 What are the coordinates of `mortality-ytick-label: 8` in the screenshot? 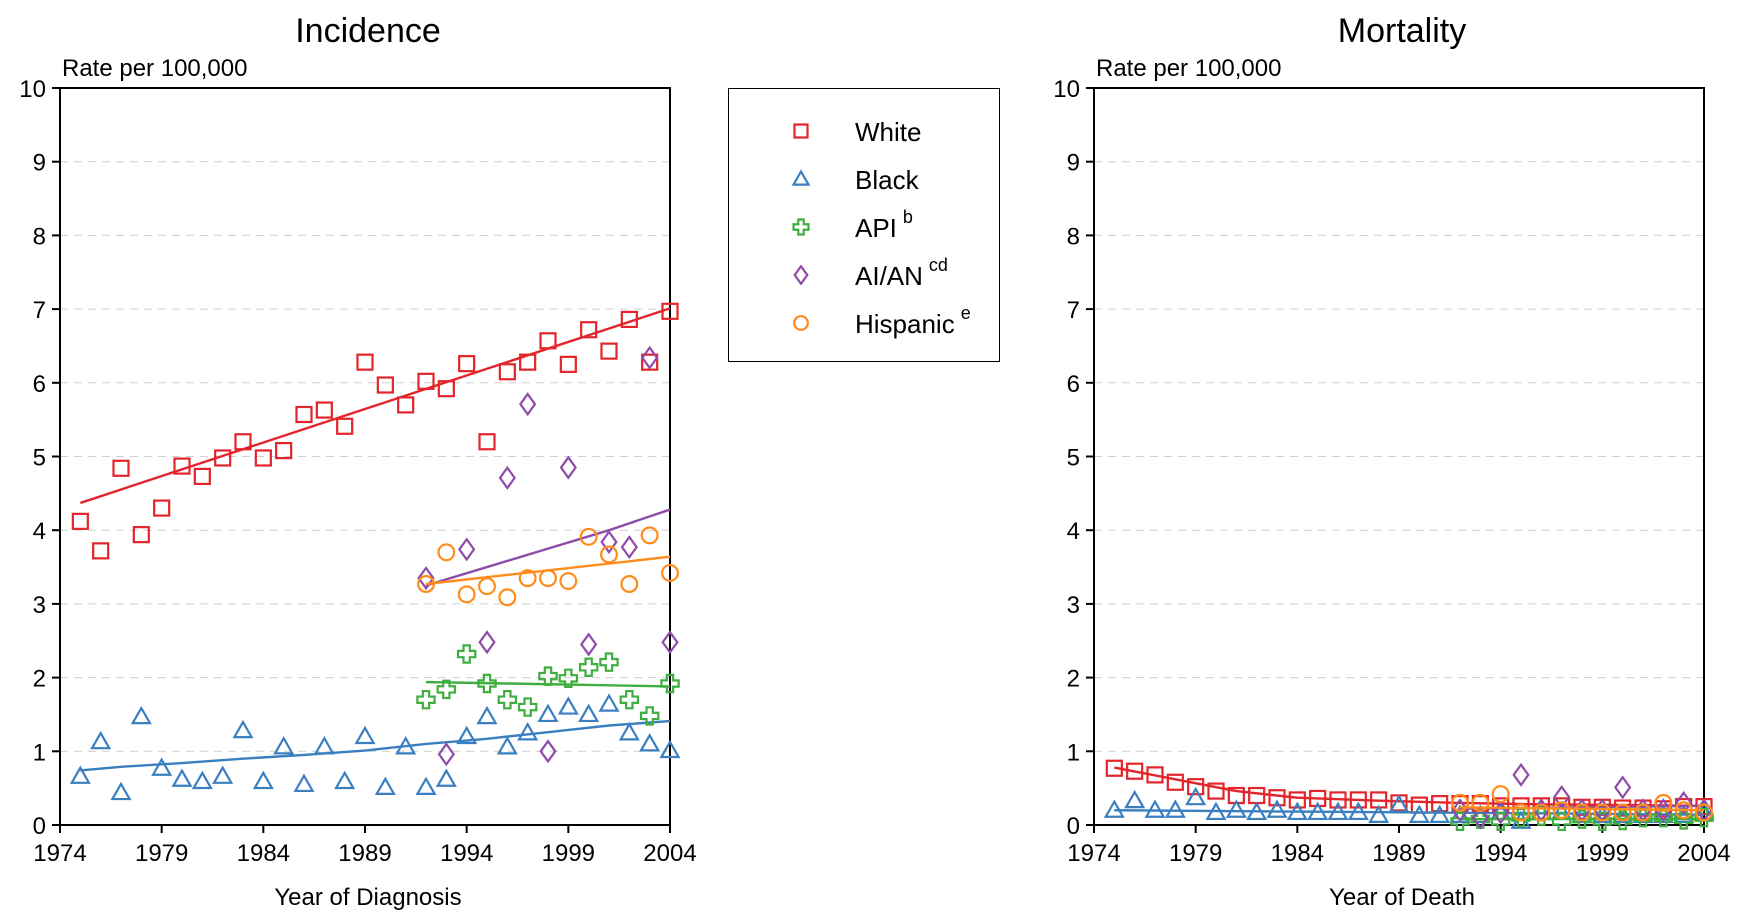 It's located at (1073, 236).